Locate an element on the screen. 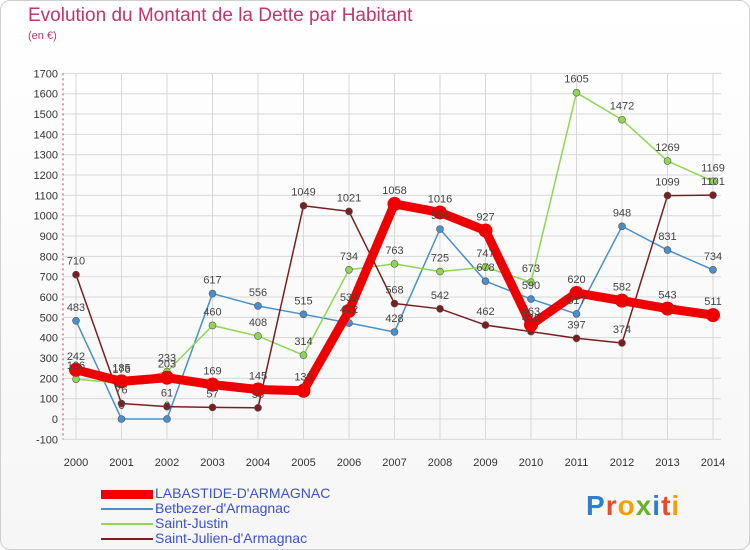  y-tick-label: 300 is located at coordinates (49, 359).